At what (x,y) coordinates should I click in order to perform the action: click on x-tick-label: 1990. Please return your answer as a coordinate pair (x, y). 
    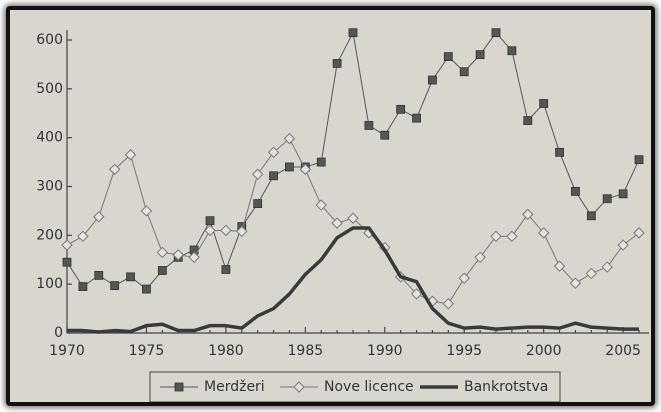
    Looking at the image, I should click on (385, 351).